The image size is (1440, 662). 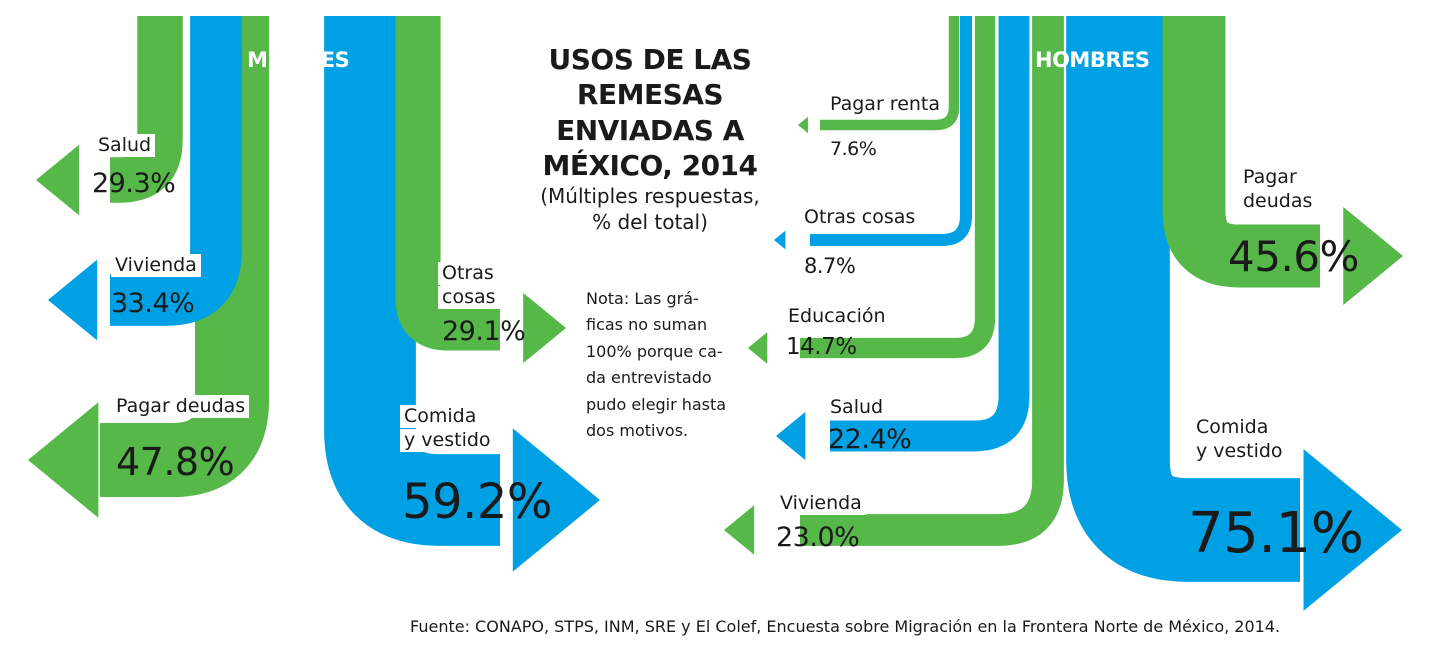 I want to click on hombres-vivienda-arrowhead, so click(x=739, y=530).